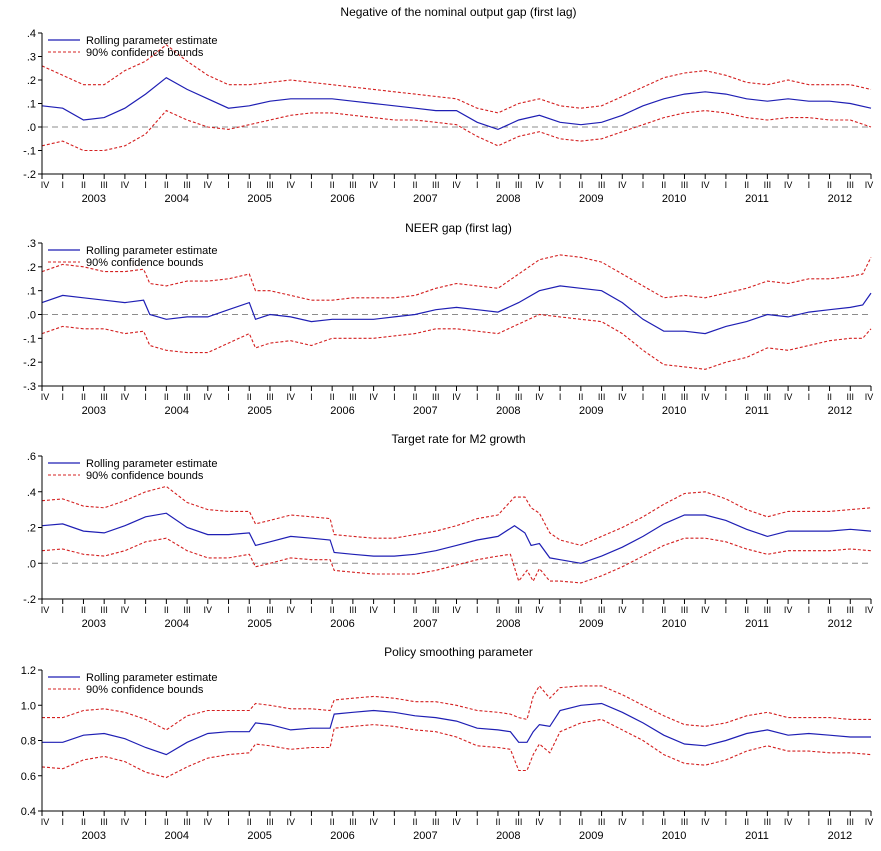 The height and width of the screenshot is (851, 881). What do you see at coordinates (29, 152) in the screenshot?
I see `y-tick-label: -.1` at bounding box center [29, 152].